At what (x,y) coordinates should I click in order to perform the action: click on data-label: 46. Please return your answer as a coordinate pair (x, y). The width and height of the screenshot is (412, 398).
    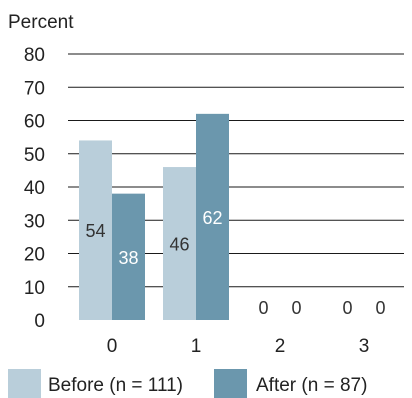
    Looking at the image, I should click on (179, 245).